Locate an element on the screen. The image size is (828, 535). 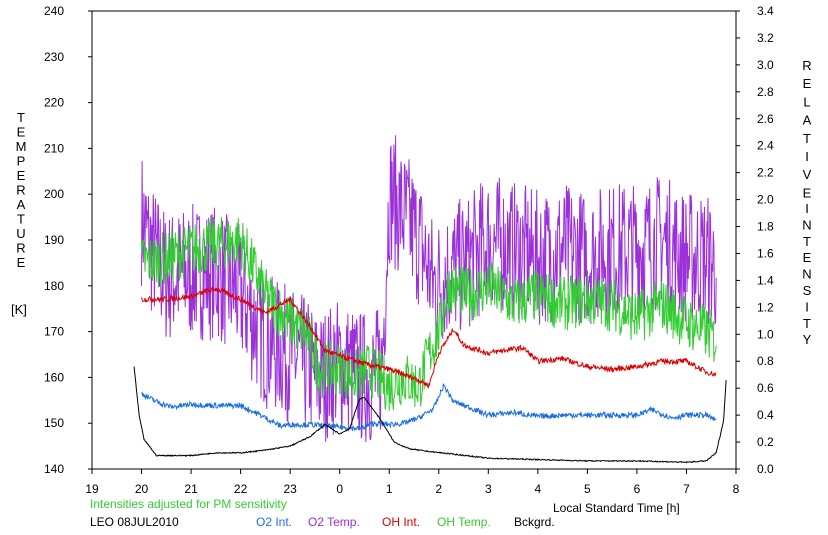
legend-o2-int: O2 Int. is located at coordinates (274, 522).